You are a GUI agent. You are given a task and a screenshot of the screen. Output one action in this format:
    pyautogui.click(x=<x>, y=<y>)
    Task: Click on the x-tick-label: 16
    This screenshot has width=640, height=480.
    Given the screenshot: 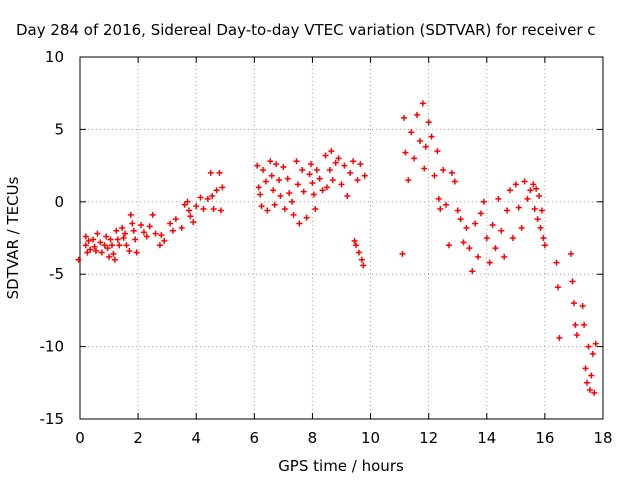 What is the action you would take?
    pyautogui.click(x=544, y=438)
    